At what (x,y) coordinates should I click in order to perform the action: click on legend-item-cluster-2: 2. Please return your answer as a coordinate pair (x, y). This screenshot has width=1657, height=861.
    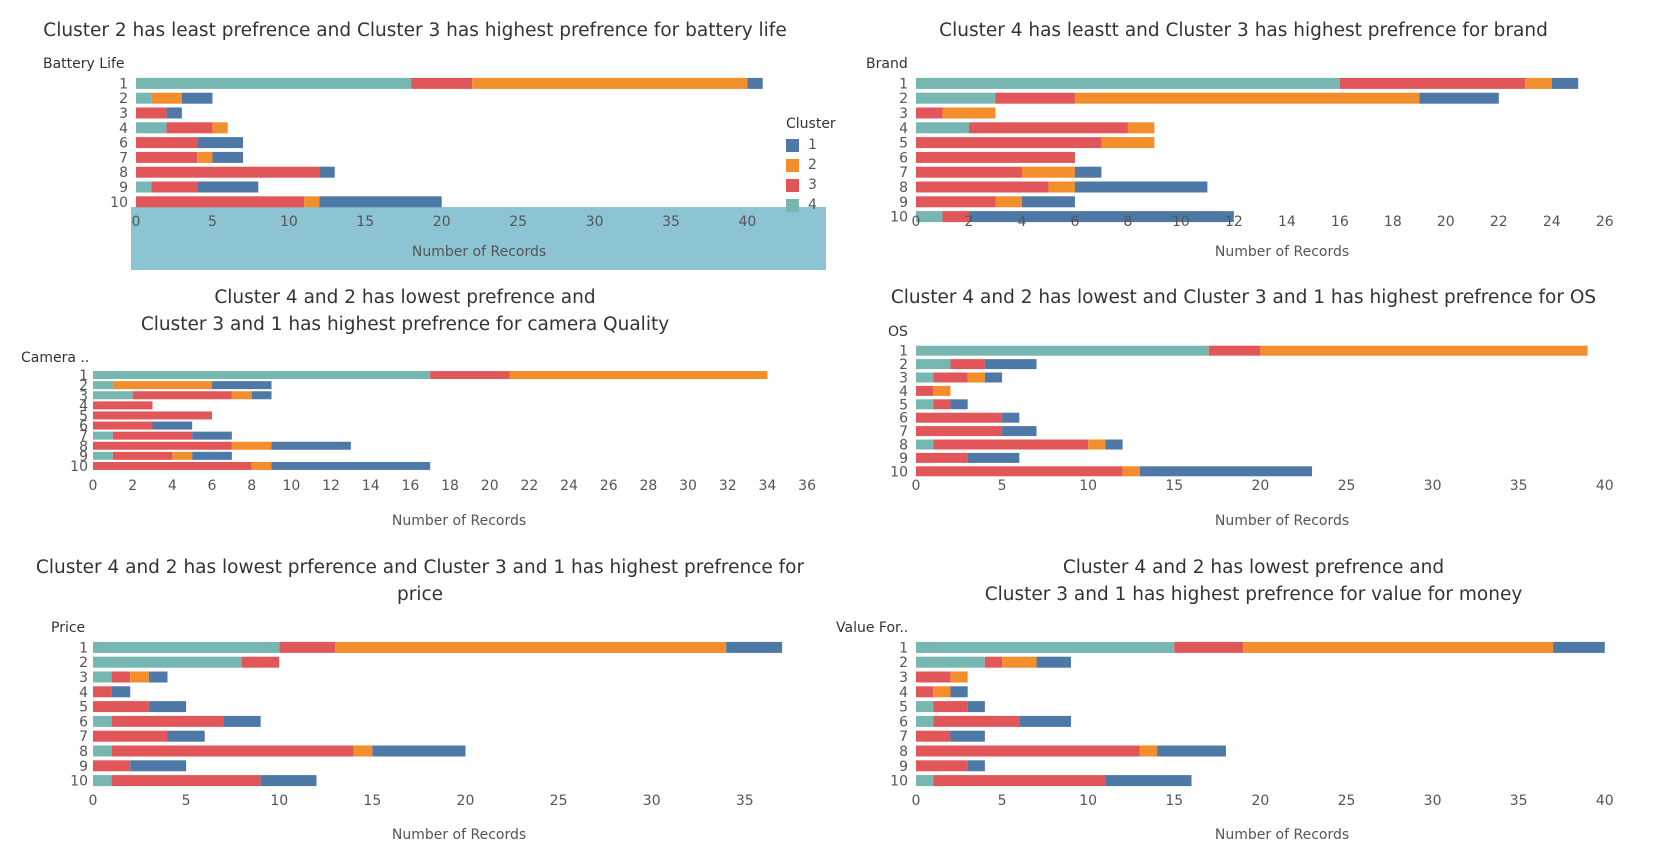
    Looking at the image, I should click on (821, 165).